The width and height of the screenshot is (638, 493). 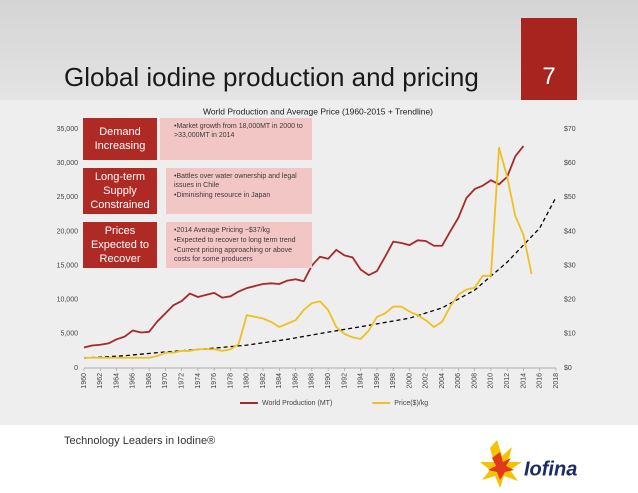 I want to click on callout-label: Long-term Supply Constrained, so click(x=120, y=191).